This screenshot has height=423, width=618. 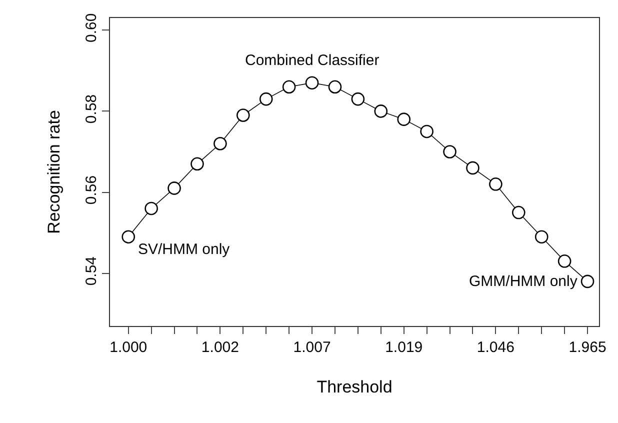 I want to click on annotation: Combined Classifier, so click(x=312, y=60).